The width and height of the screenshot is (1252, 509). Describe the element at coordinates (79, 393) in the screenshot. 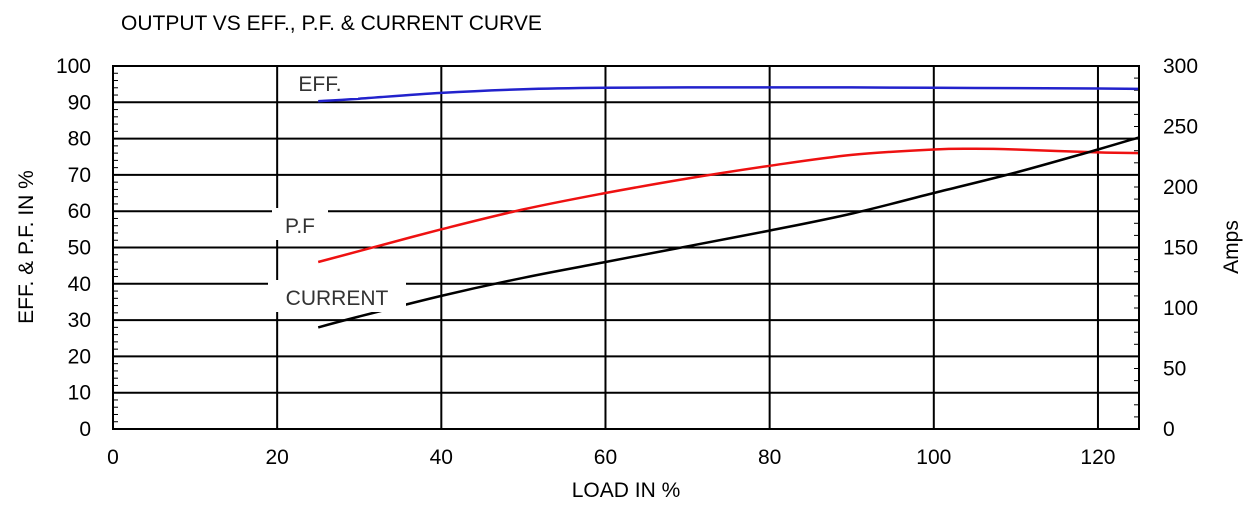

I see `y-tick-label: 10` at that location.